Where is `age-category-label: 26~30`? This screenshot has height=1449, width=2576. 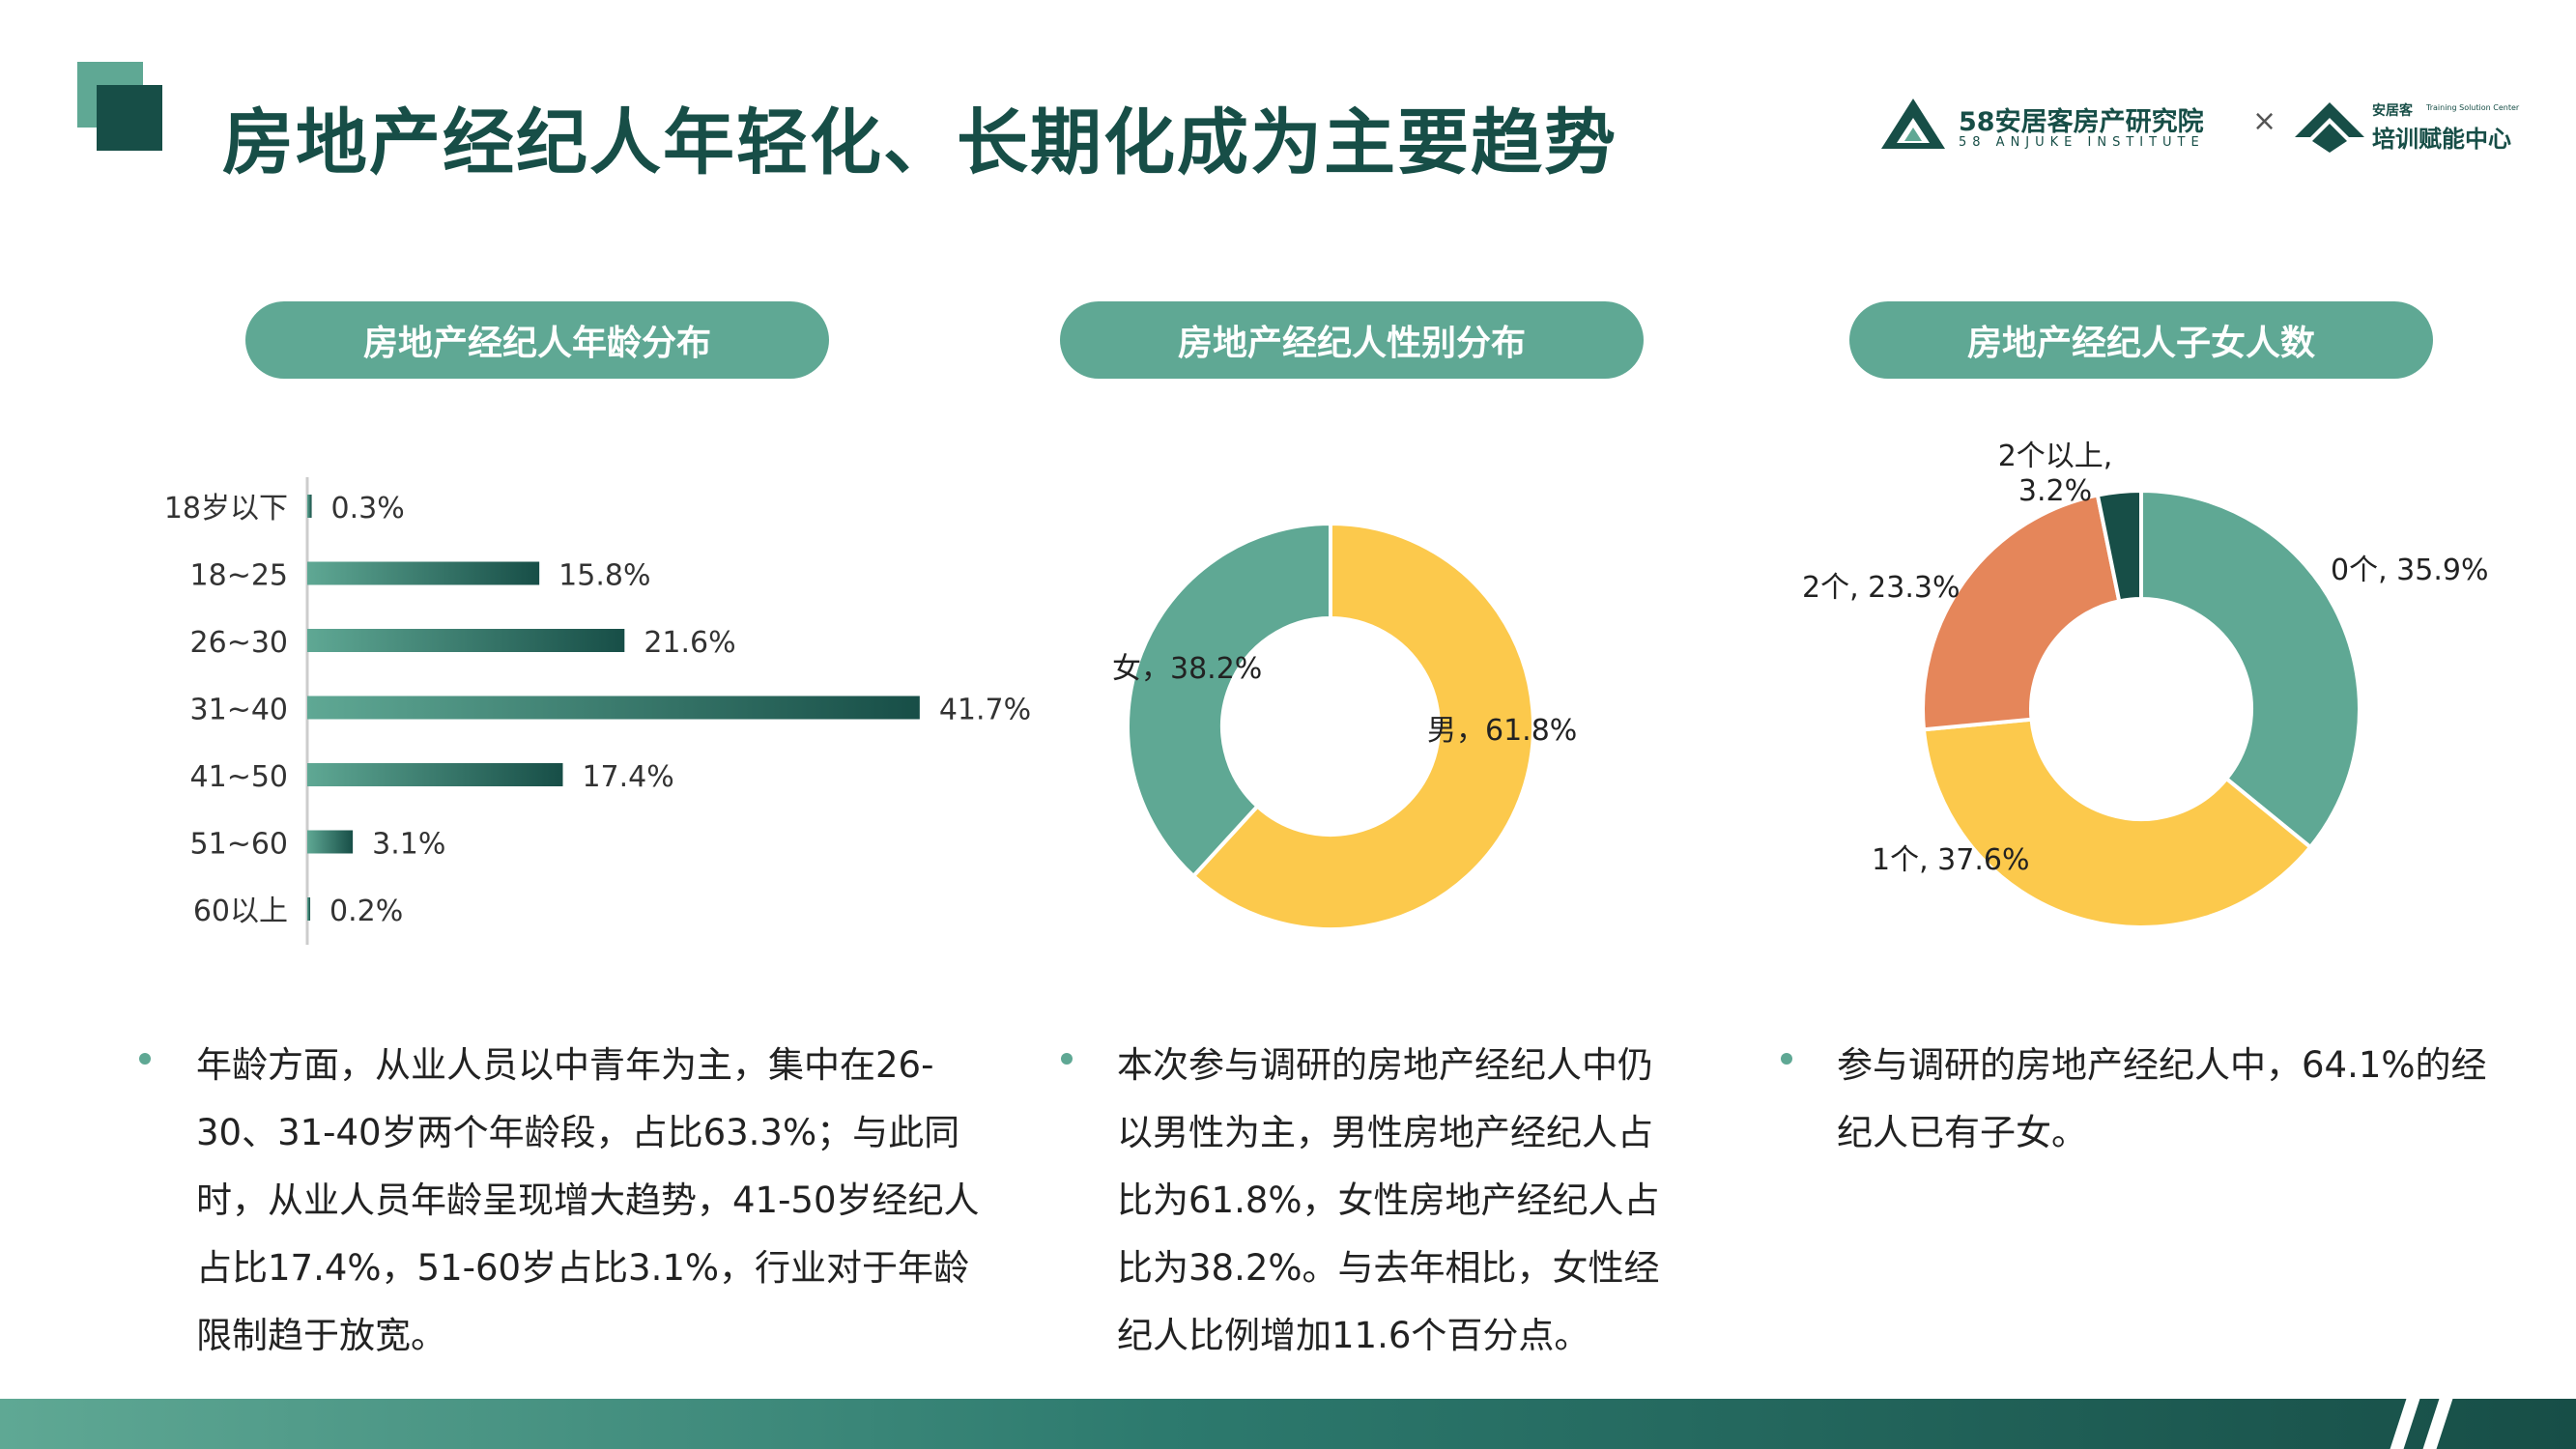
age-category-label: 26~30 is located at coordinates (239, 643).